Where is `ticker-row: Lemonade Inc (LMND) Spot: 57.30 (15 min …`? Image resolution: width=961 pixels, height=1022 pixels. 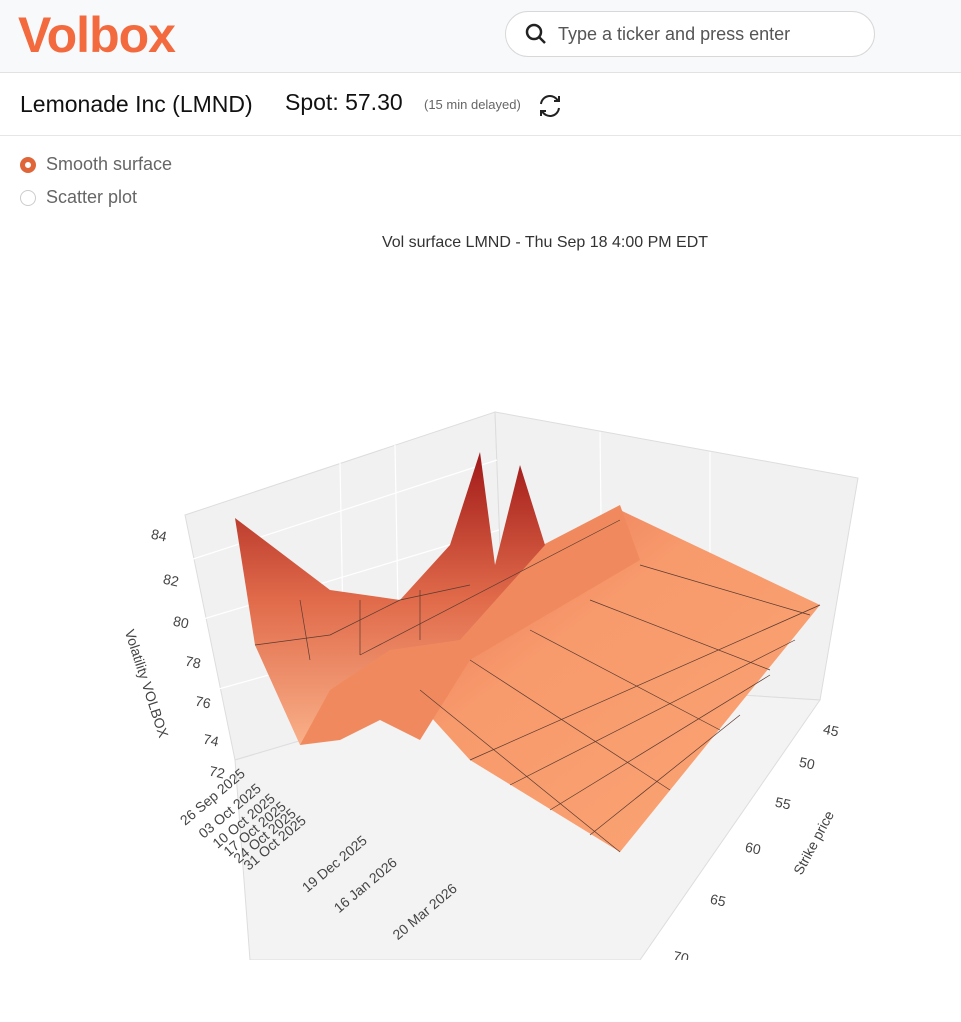 ticker-row: Lemonade Inc (LMND) Spot: 57.30 (15 min … is located at coordinates (480, 104).